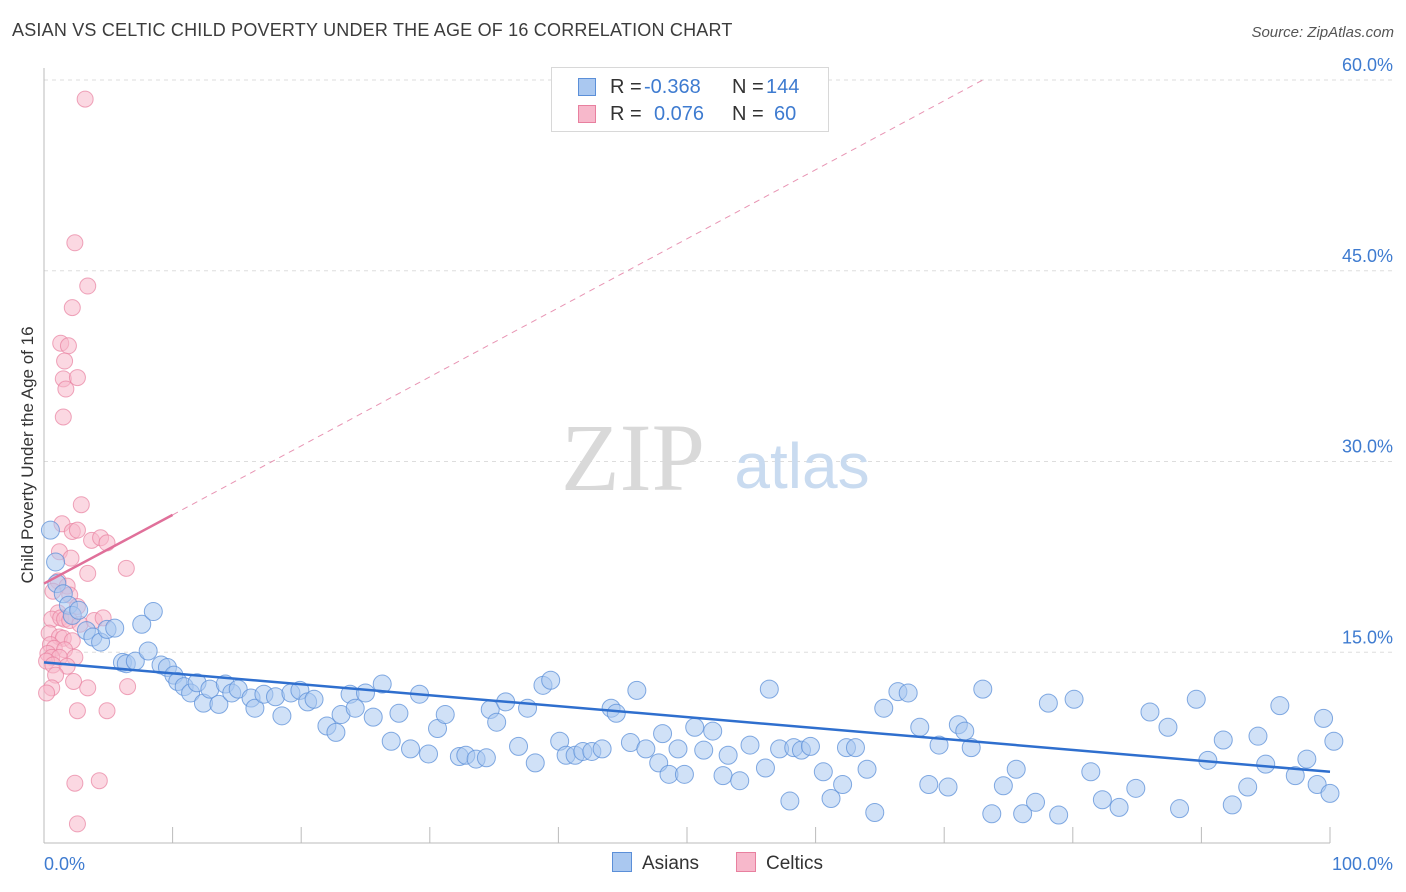 This screenshot has width=1406, height=892. I want to click on y-tick-label: 30.0%, so click(1367, 447).